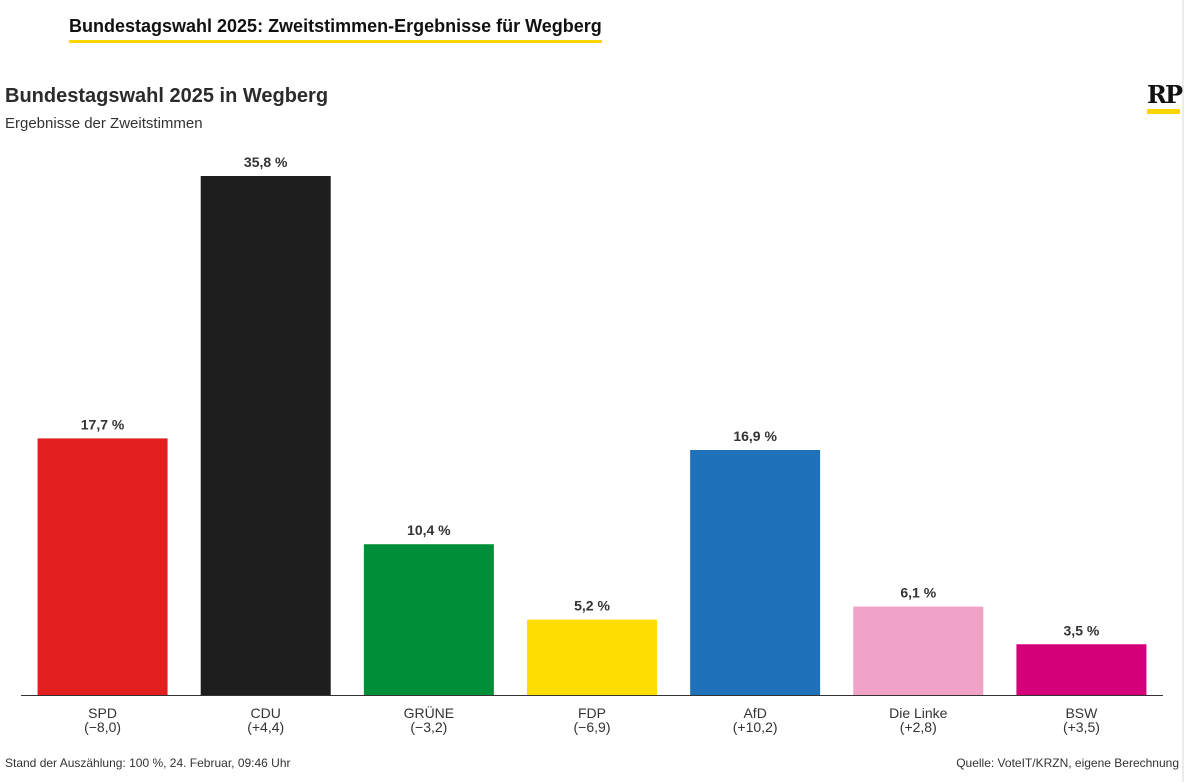 This screenshot has height=782, width=1184. What do you see at coordinates (266, 162) in the screenshot?
I see `data-label: 35,8 %` at bounding box center [266, 162].